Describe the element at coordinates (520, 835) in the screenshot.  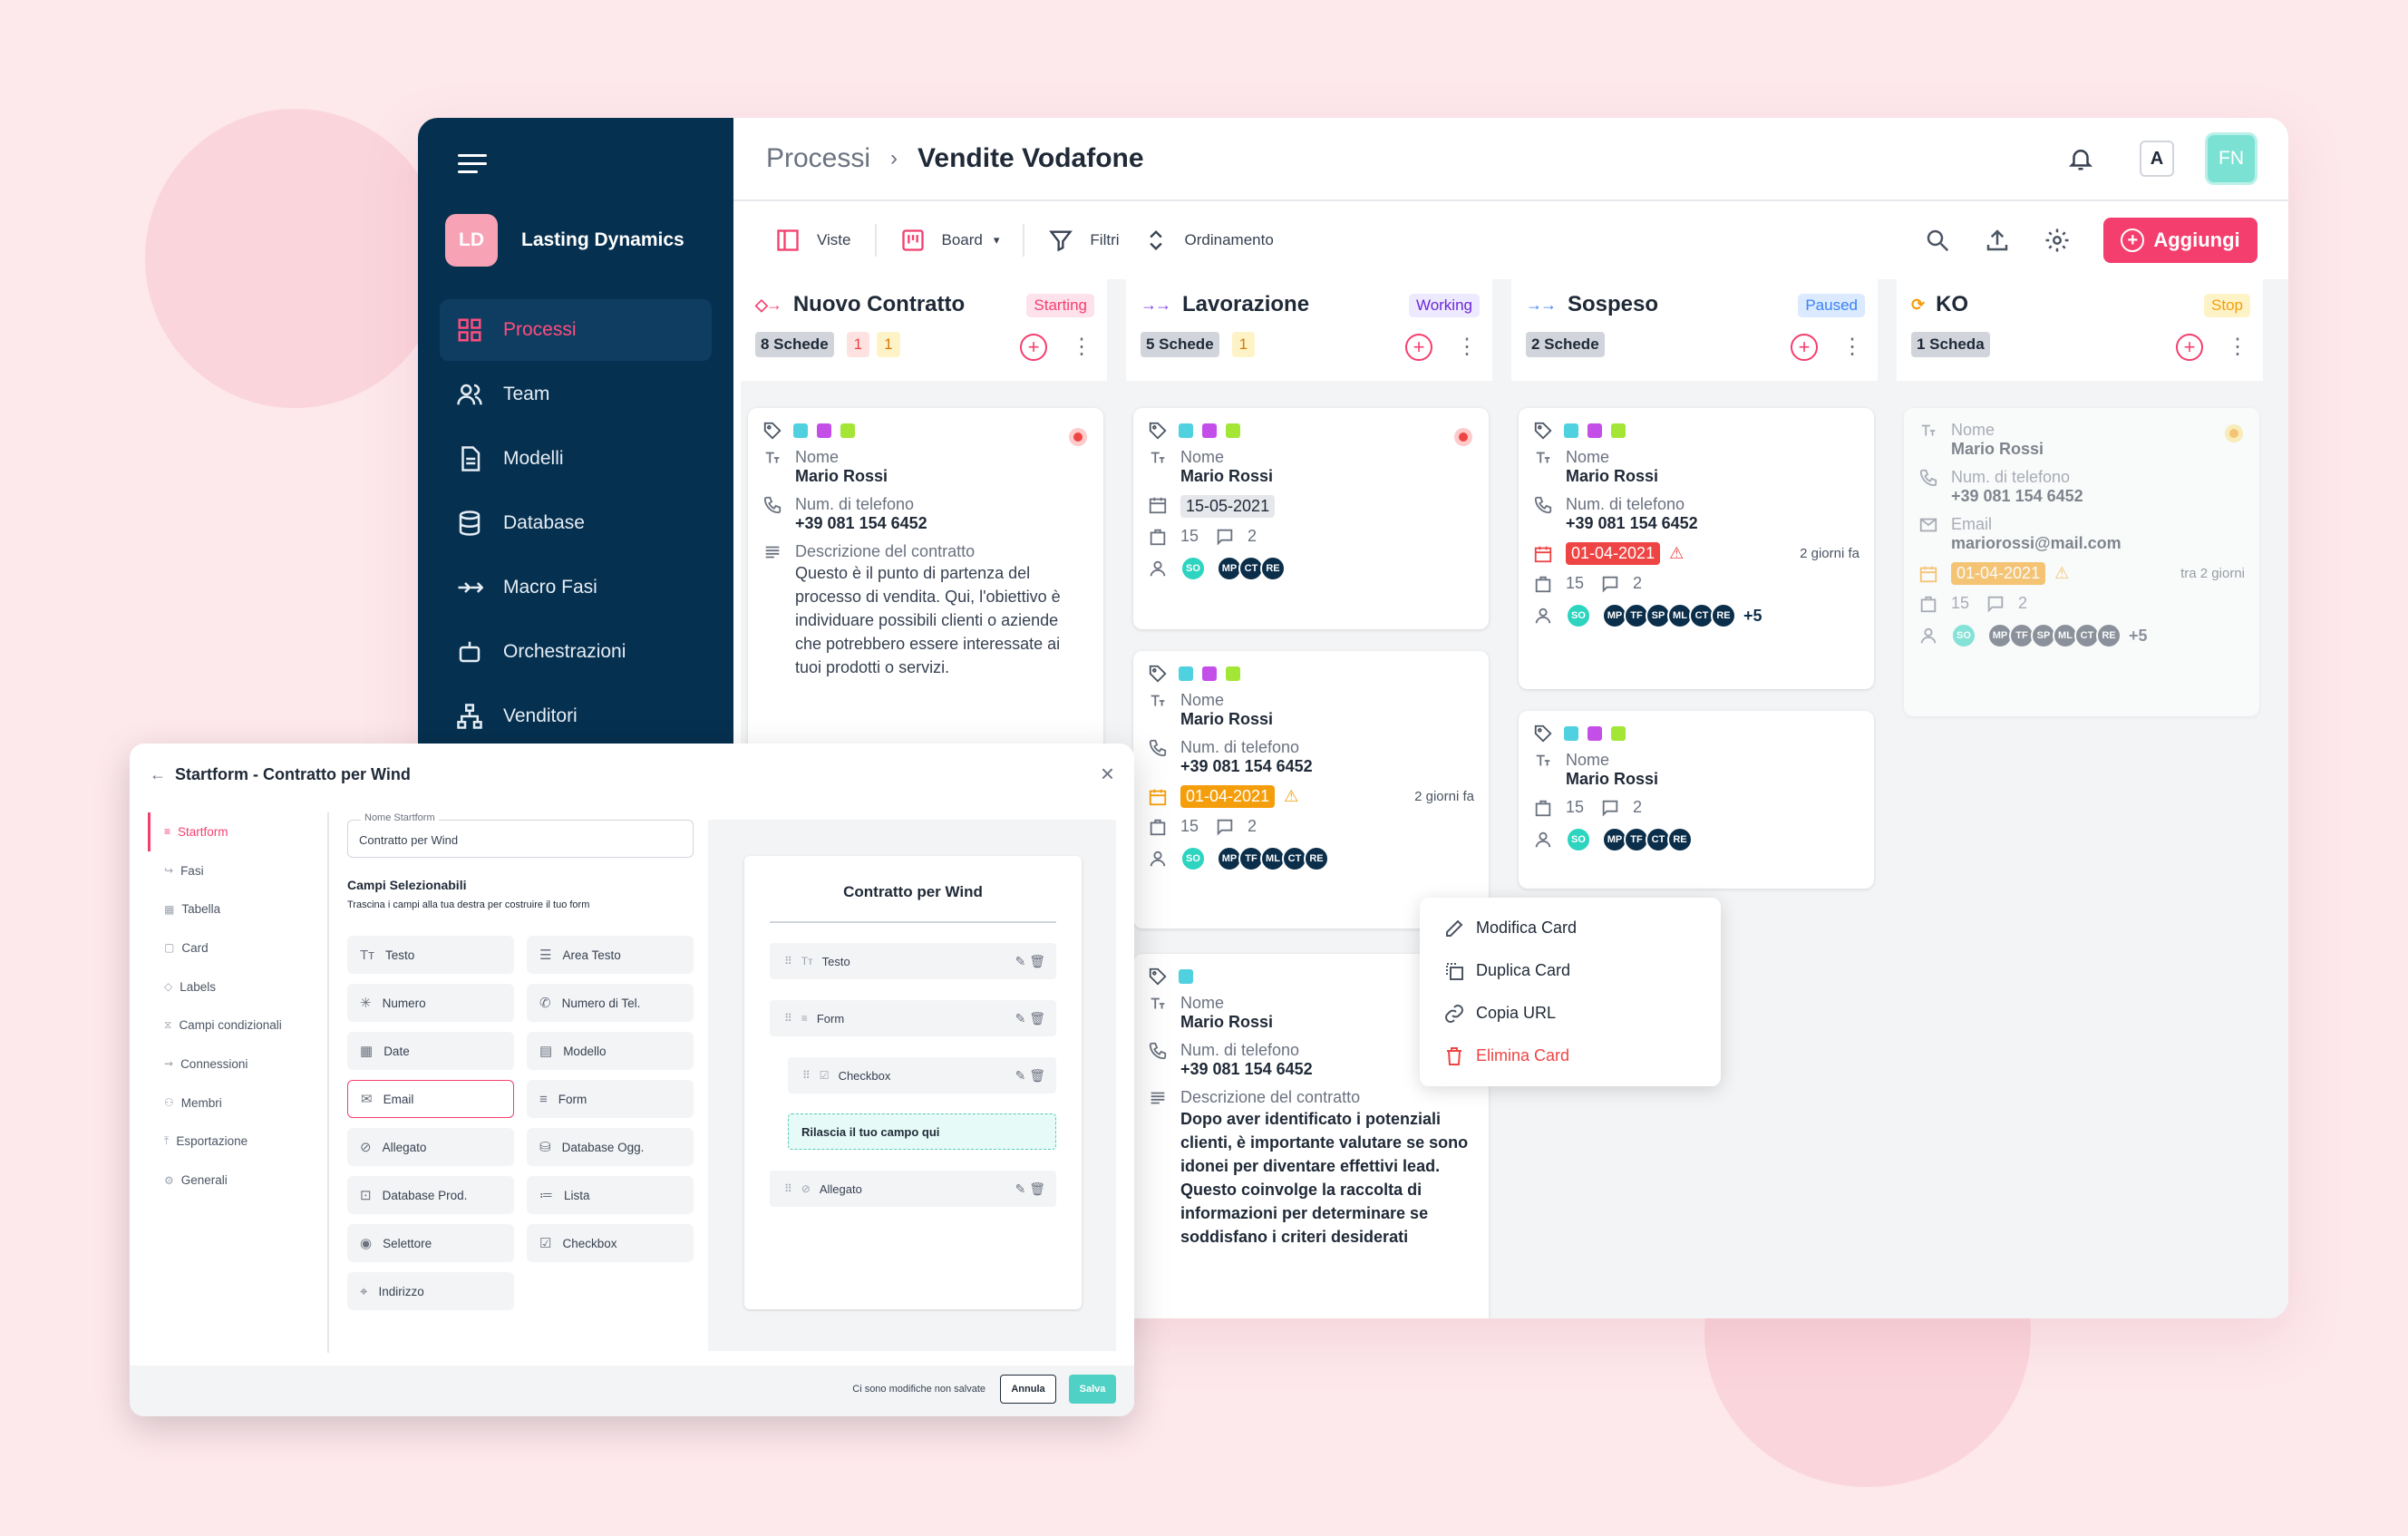
I see `startform-name-field: Nome Startform Contratto per Wind` at that location.